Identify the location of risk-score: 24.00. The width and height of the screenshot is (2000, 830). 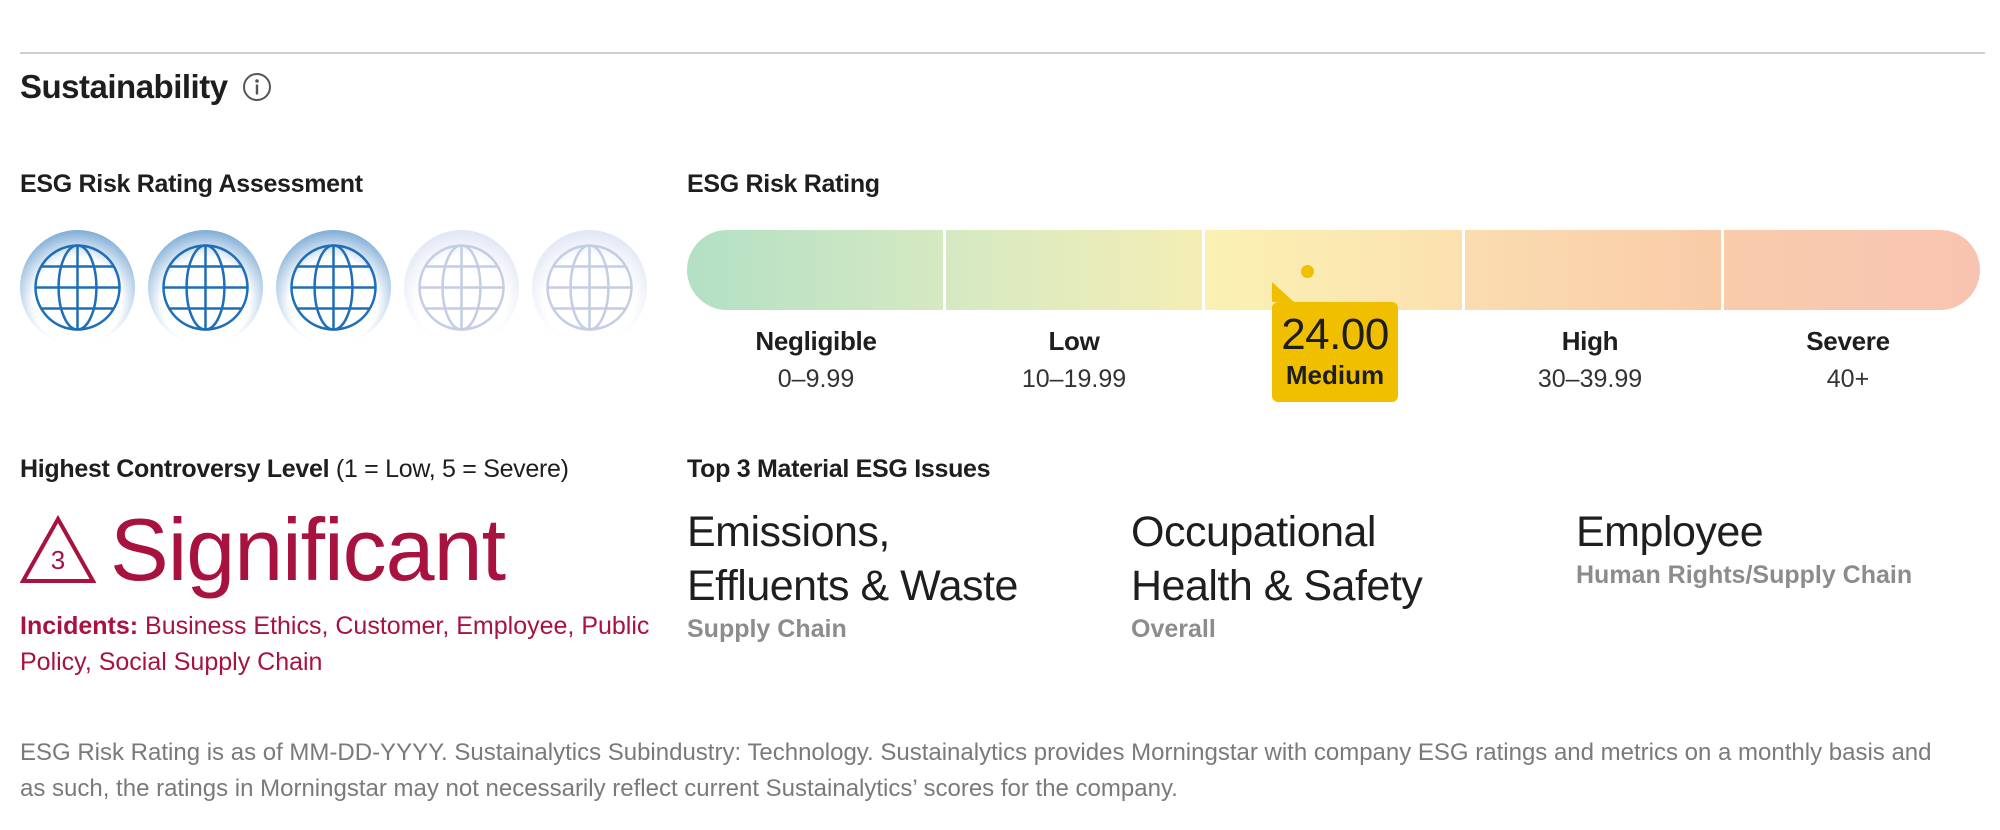
(1335, 334).